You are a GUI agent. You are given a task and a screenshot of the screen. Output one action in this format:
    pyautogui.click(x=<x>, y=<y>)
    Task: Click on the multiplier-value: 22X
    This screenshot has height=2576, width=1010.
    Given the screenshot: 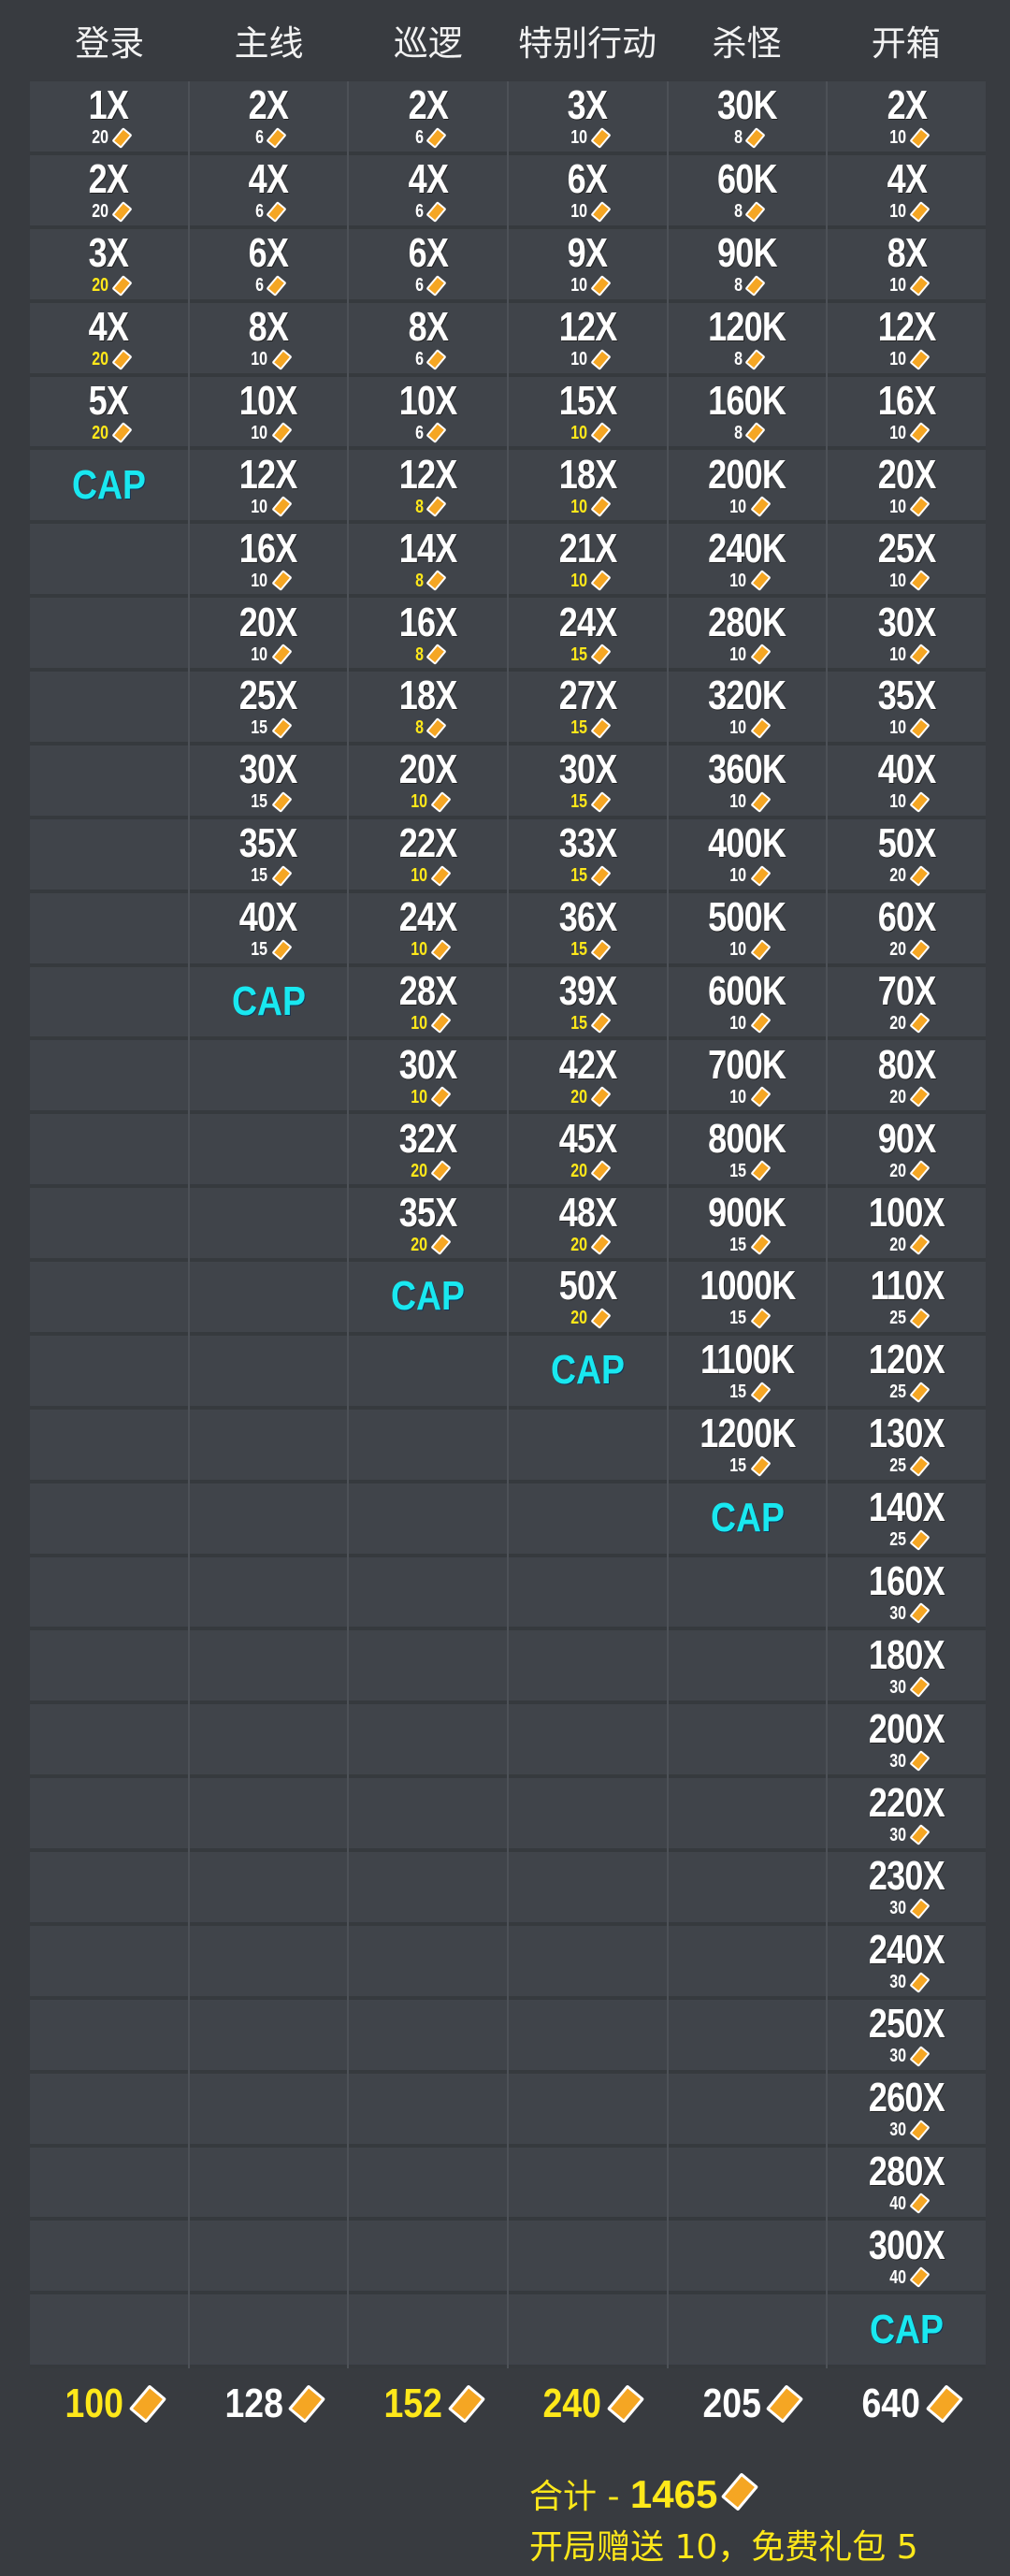 What is the action you would take?
    pyautogui.click(x=428, y=843)
    